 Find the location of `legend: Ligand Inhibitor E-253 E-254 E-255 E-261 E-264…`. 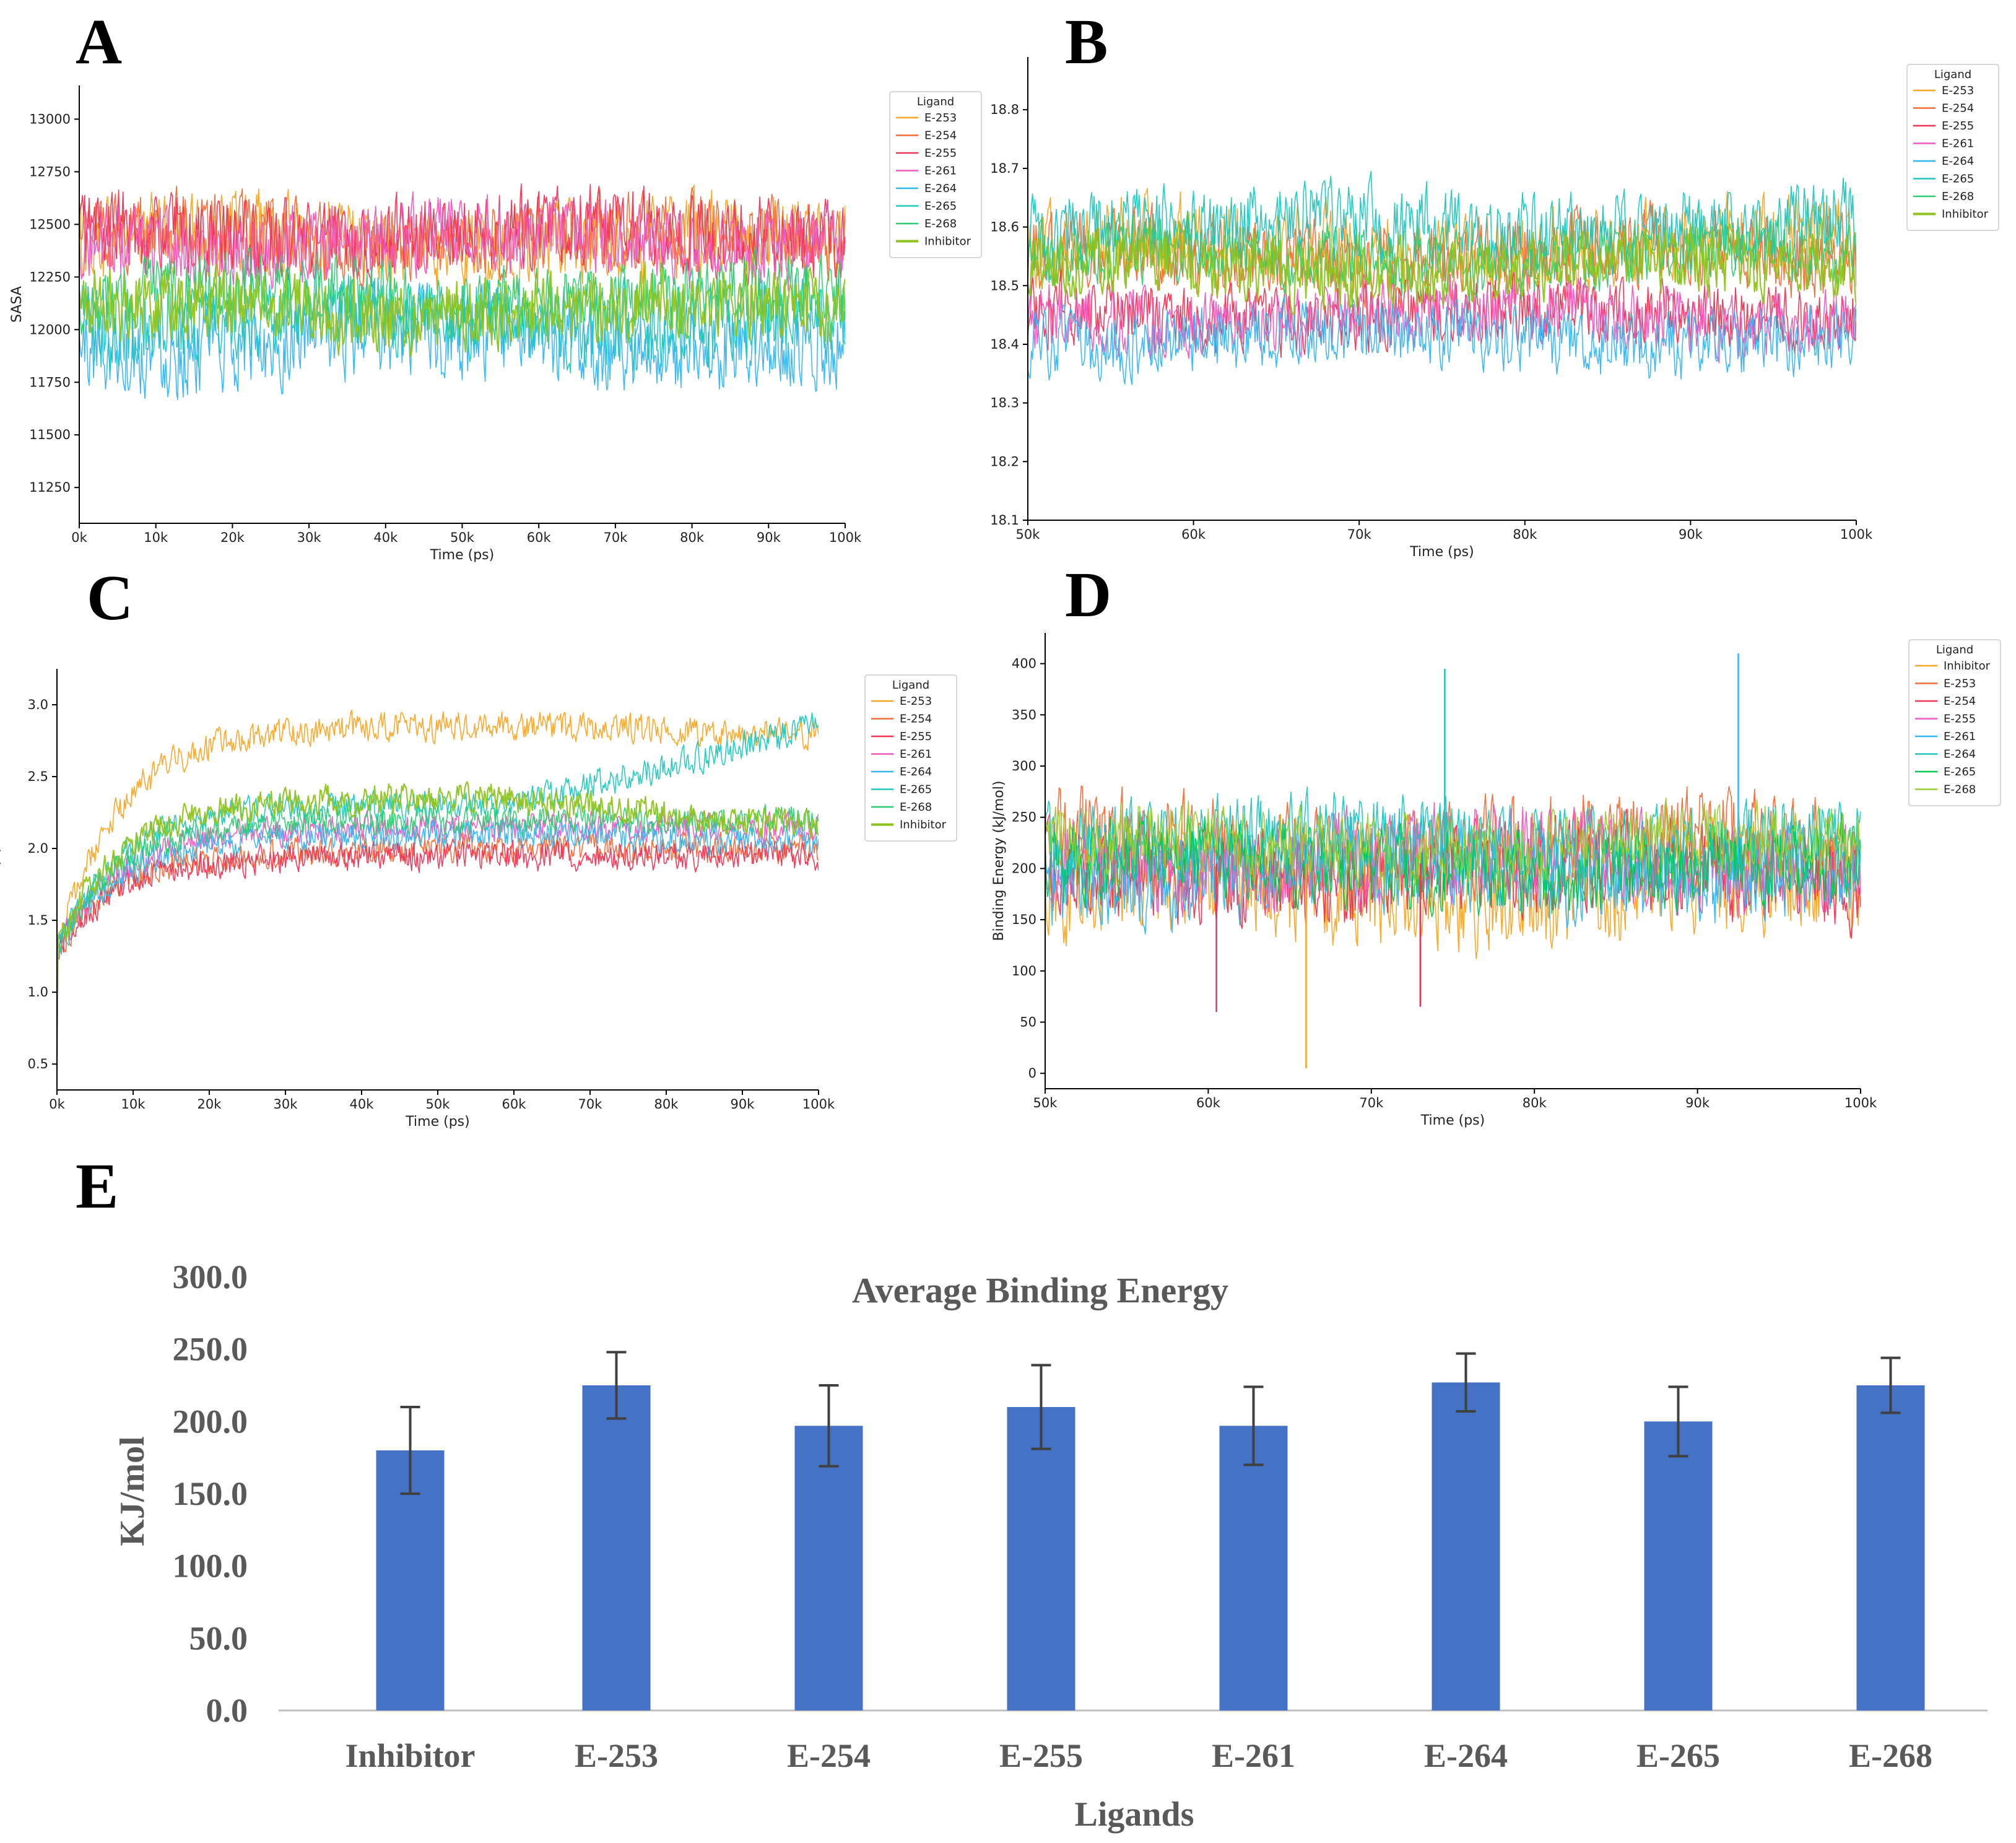

legend: Ligand Inhibitor E-253 E-254 E-255 E-261 E-264… is located at coordinates (1955, 722).